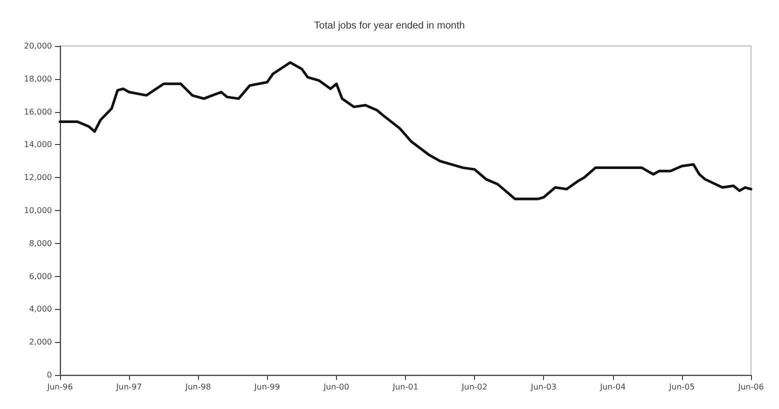 The image size is (779, 409). What do you see at coordinates (681, 387) in the screenshot?
I see `x-tick-label: Jun-05` at bounding box center [681, 387].